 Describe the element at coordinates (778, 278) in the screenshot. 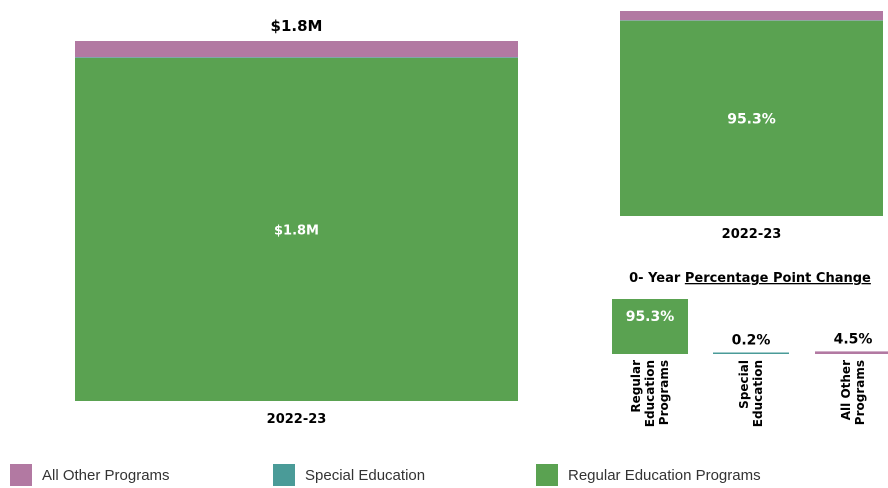

I see `change-chart-title-underlined: Percentage Point Change` at that location.